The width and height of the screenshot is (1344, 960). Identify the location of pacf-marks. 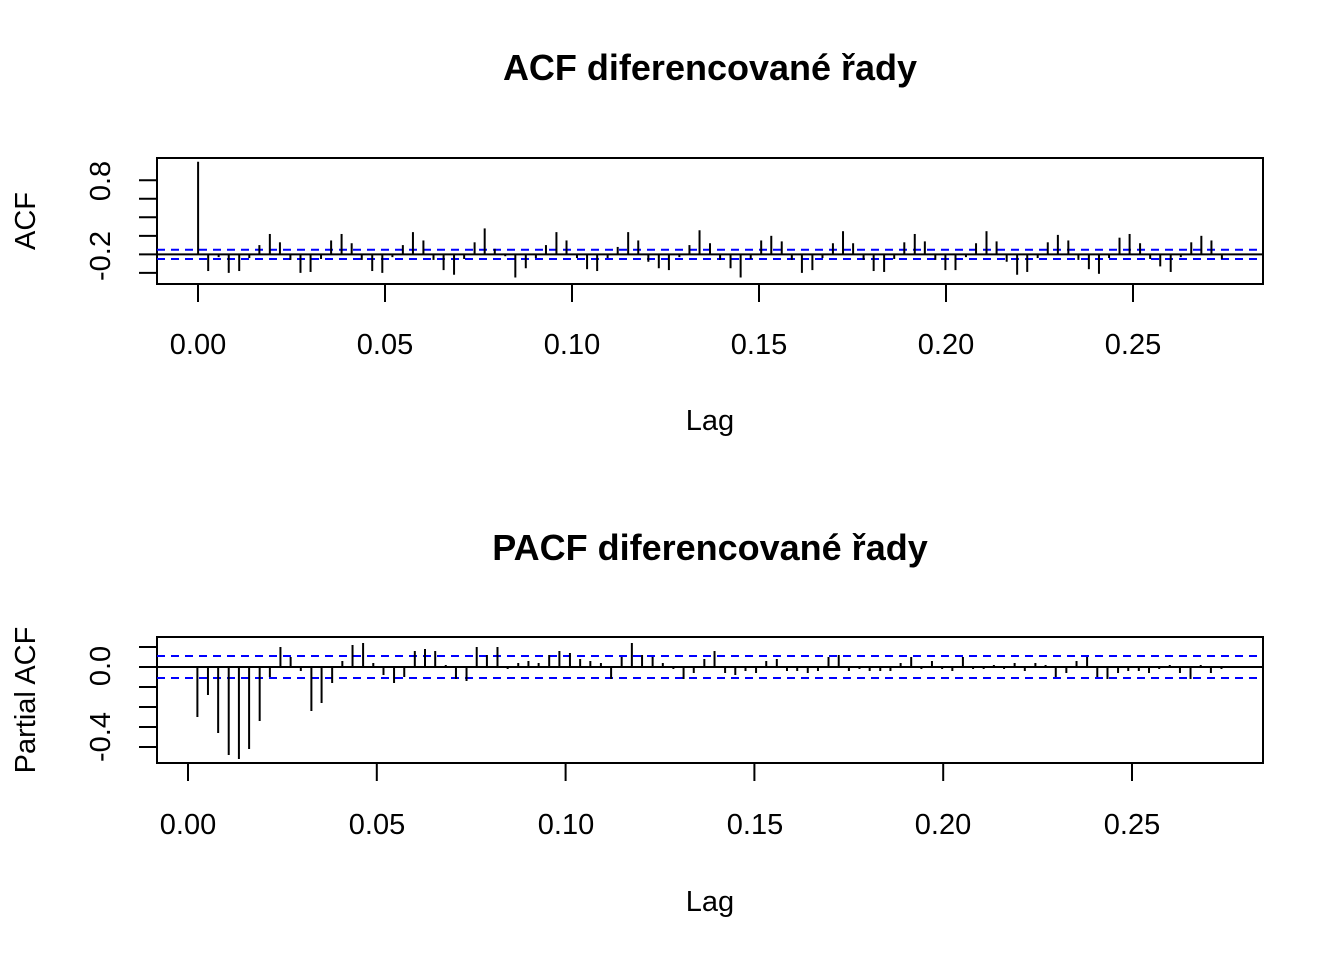
(701, 712).